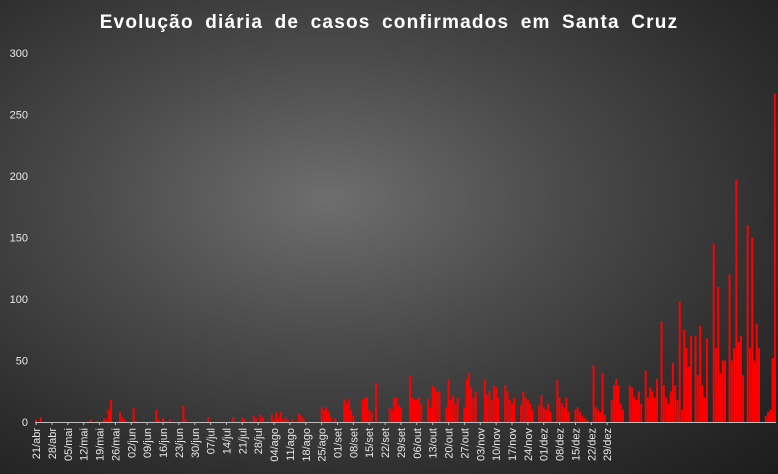 The height and width of the screenshot is (474, 778). I want to click on y-tick-label: 300, so click(19, 54).